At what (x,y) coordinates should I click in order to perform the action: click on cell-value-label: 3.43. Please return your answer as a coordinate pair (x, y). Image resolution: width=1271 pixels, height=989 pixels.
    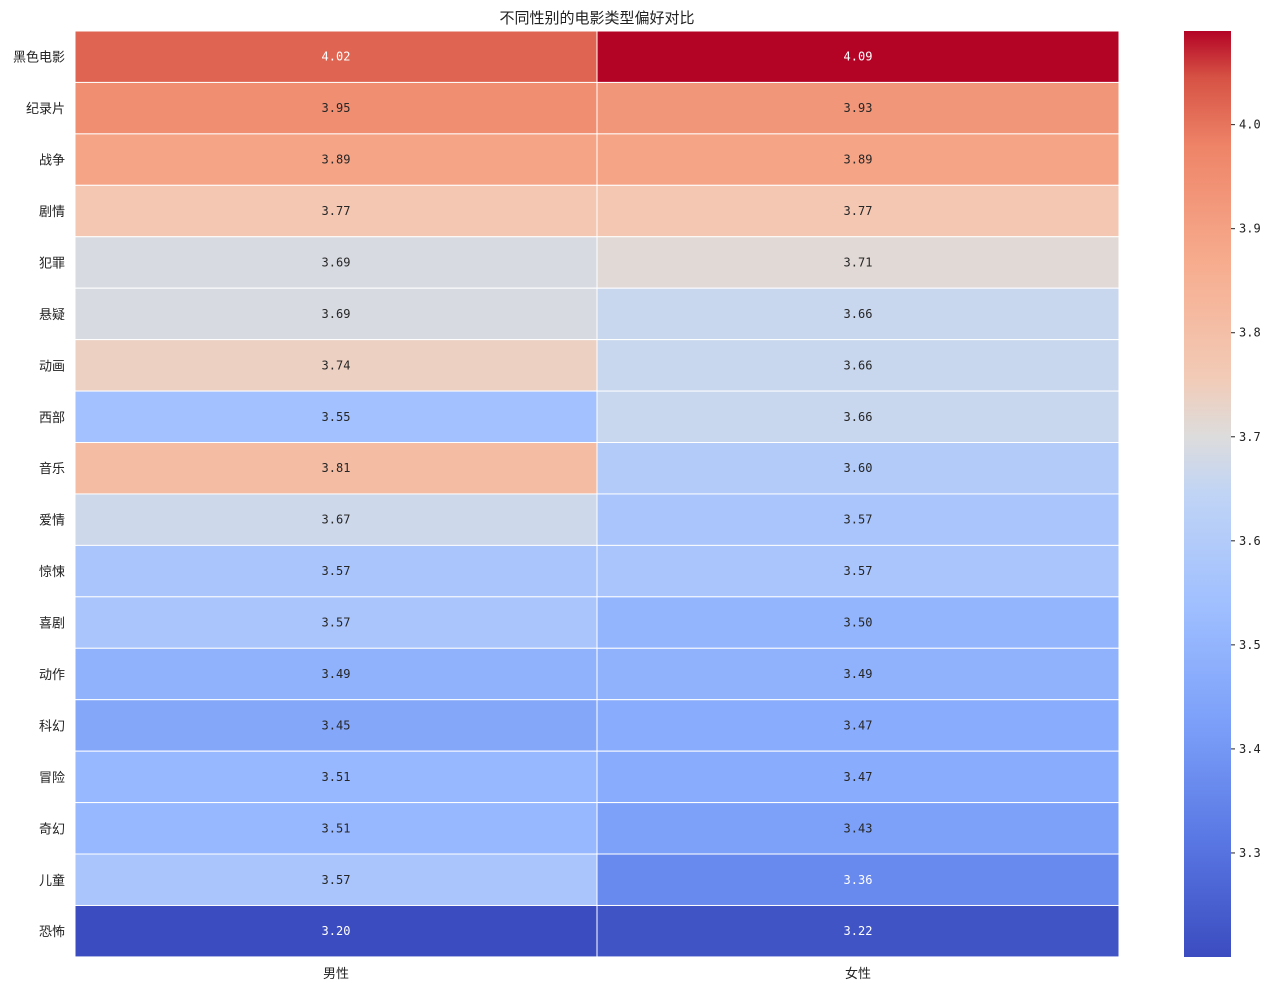
    Looking at the image, I should click on (858, 828).